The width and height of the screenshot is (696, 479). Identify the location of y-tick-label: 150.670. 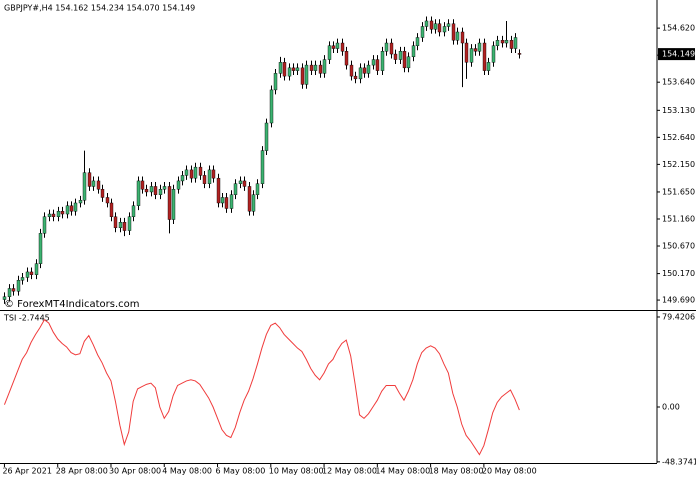
(678, 246).